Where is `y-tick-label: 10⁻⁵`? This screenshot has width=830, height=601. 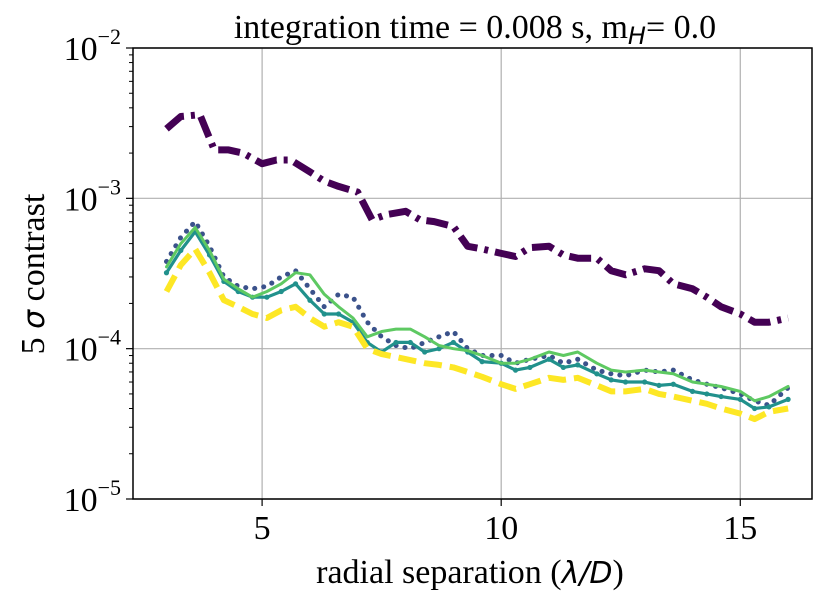
y-tick-label: 10⁻⁵ is located at coordinates (92, 497).